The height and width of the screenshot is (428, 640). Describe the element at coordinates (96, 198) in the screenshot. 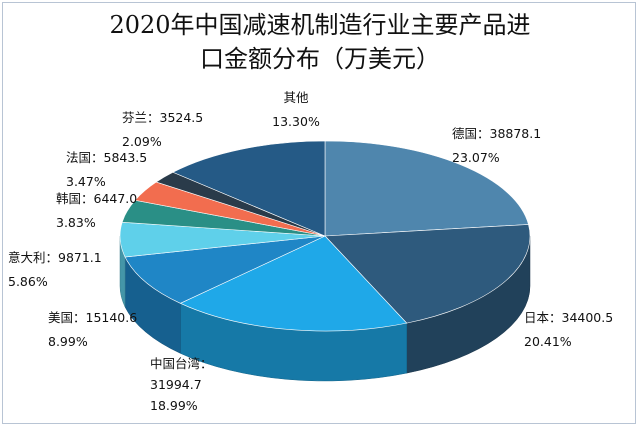

I see `data-label-name-5: 韩国：6447.0` at that location.